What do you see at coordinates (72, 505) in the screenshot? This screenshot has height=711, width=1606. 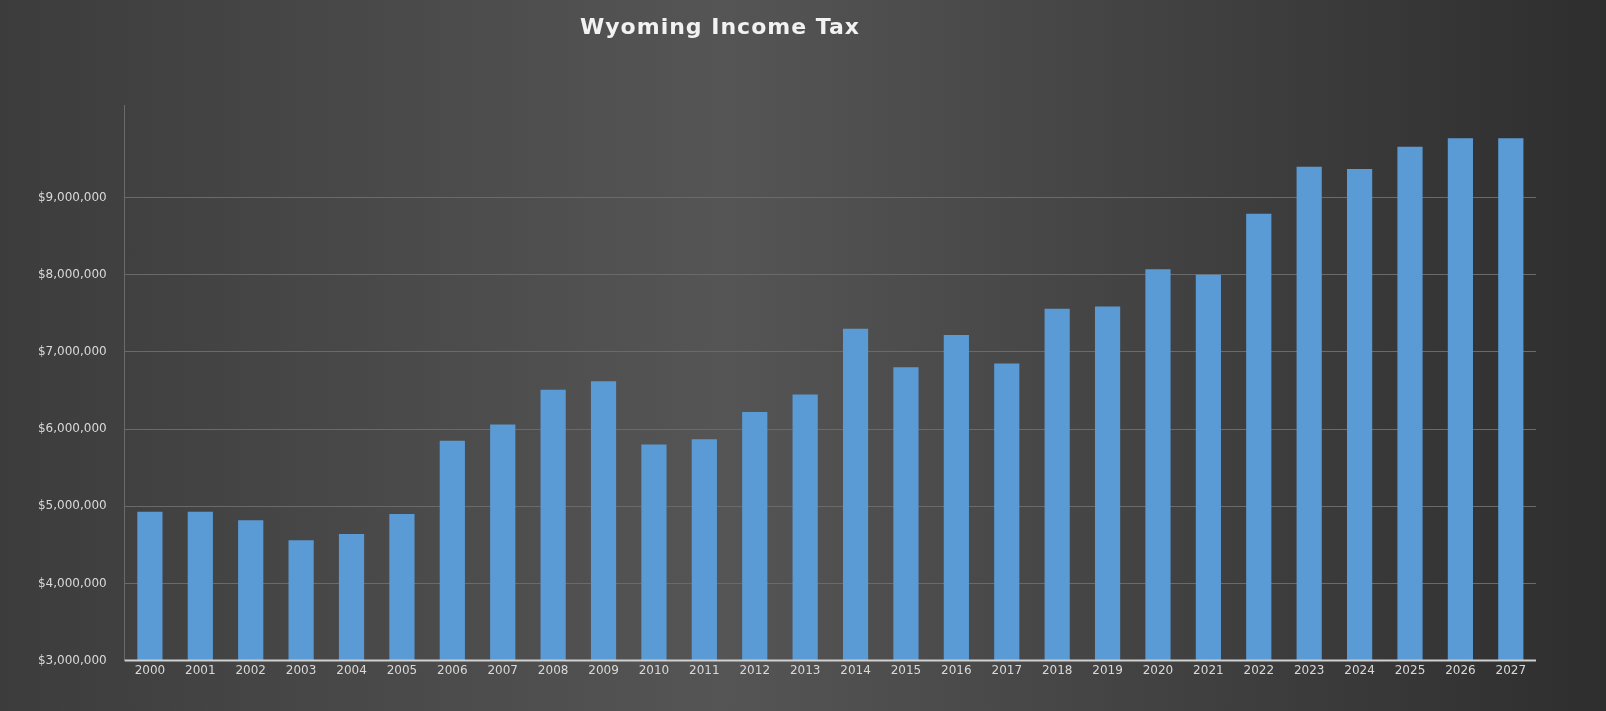 I see `y-tick-label: $5,000,000` at bounding box center [72, 505].